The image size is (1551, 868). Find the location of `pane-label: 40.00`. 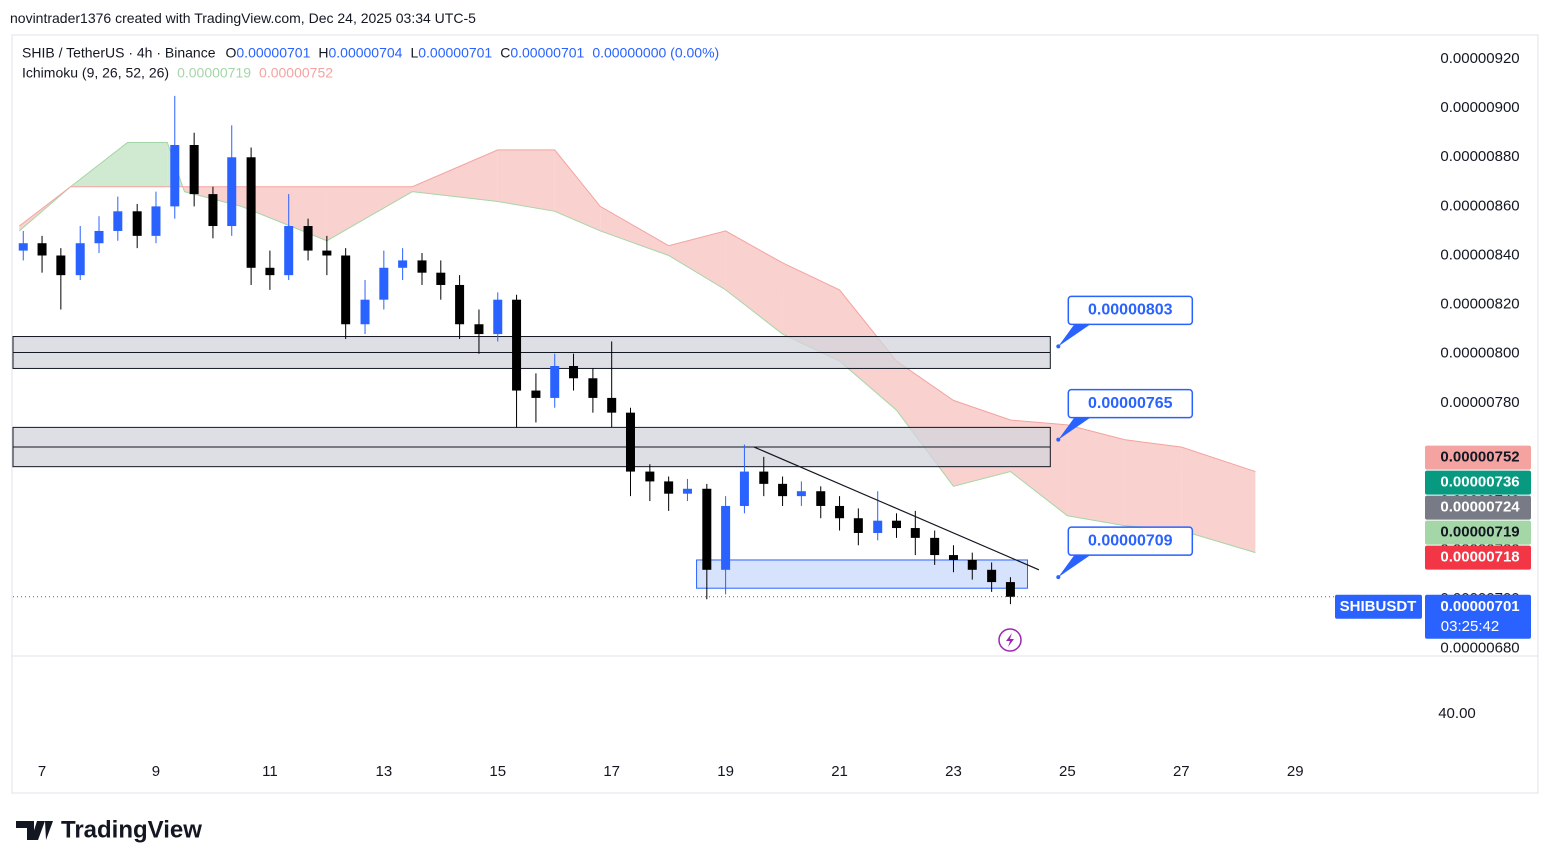

pane-label: 40.00 is located at coordinates (1457, 713).